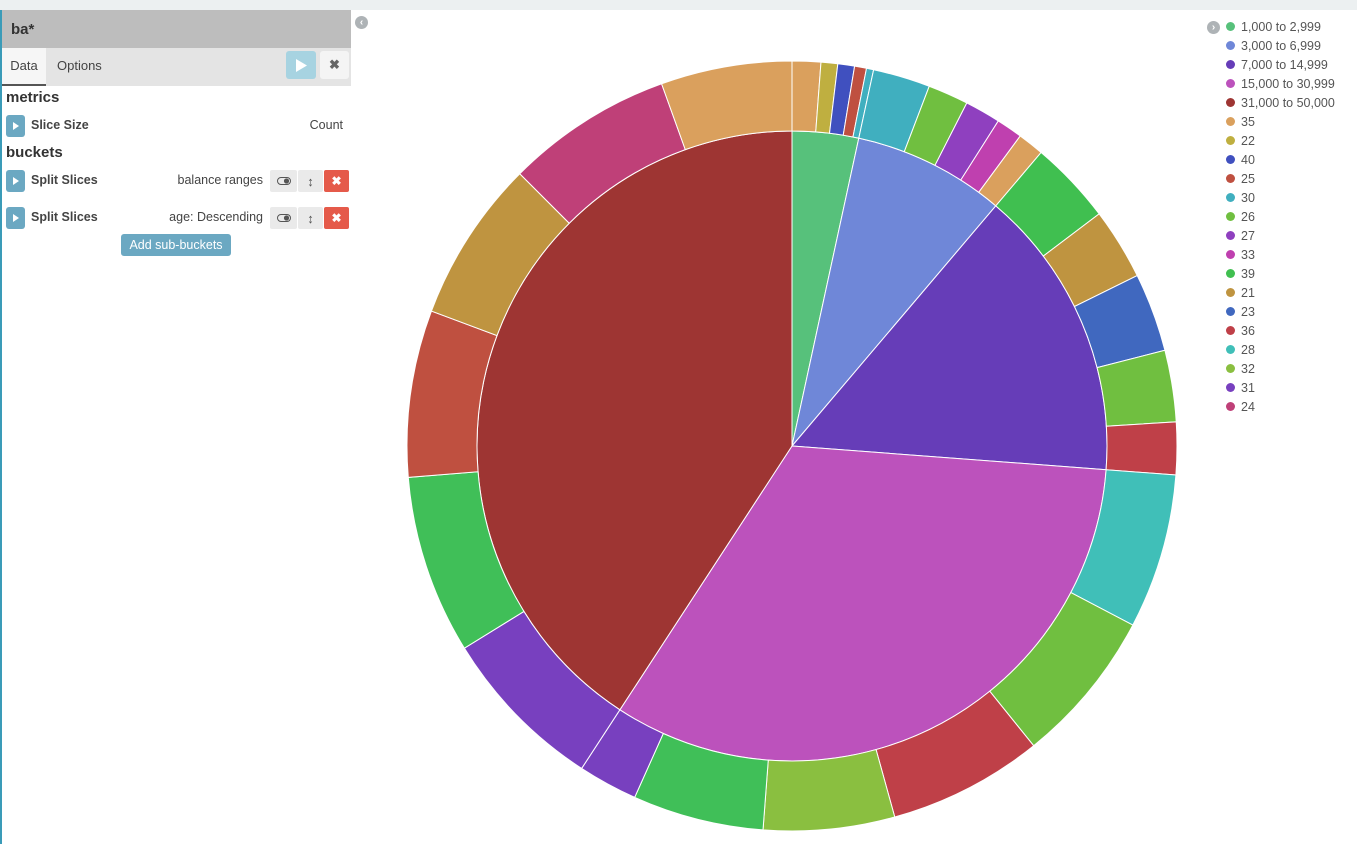  Describe the element at coordinates (1284, 64) in the screenshot. I see `legend-label: 7,000 to 14,999` at that location.